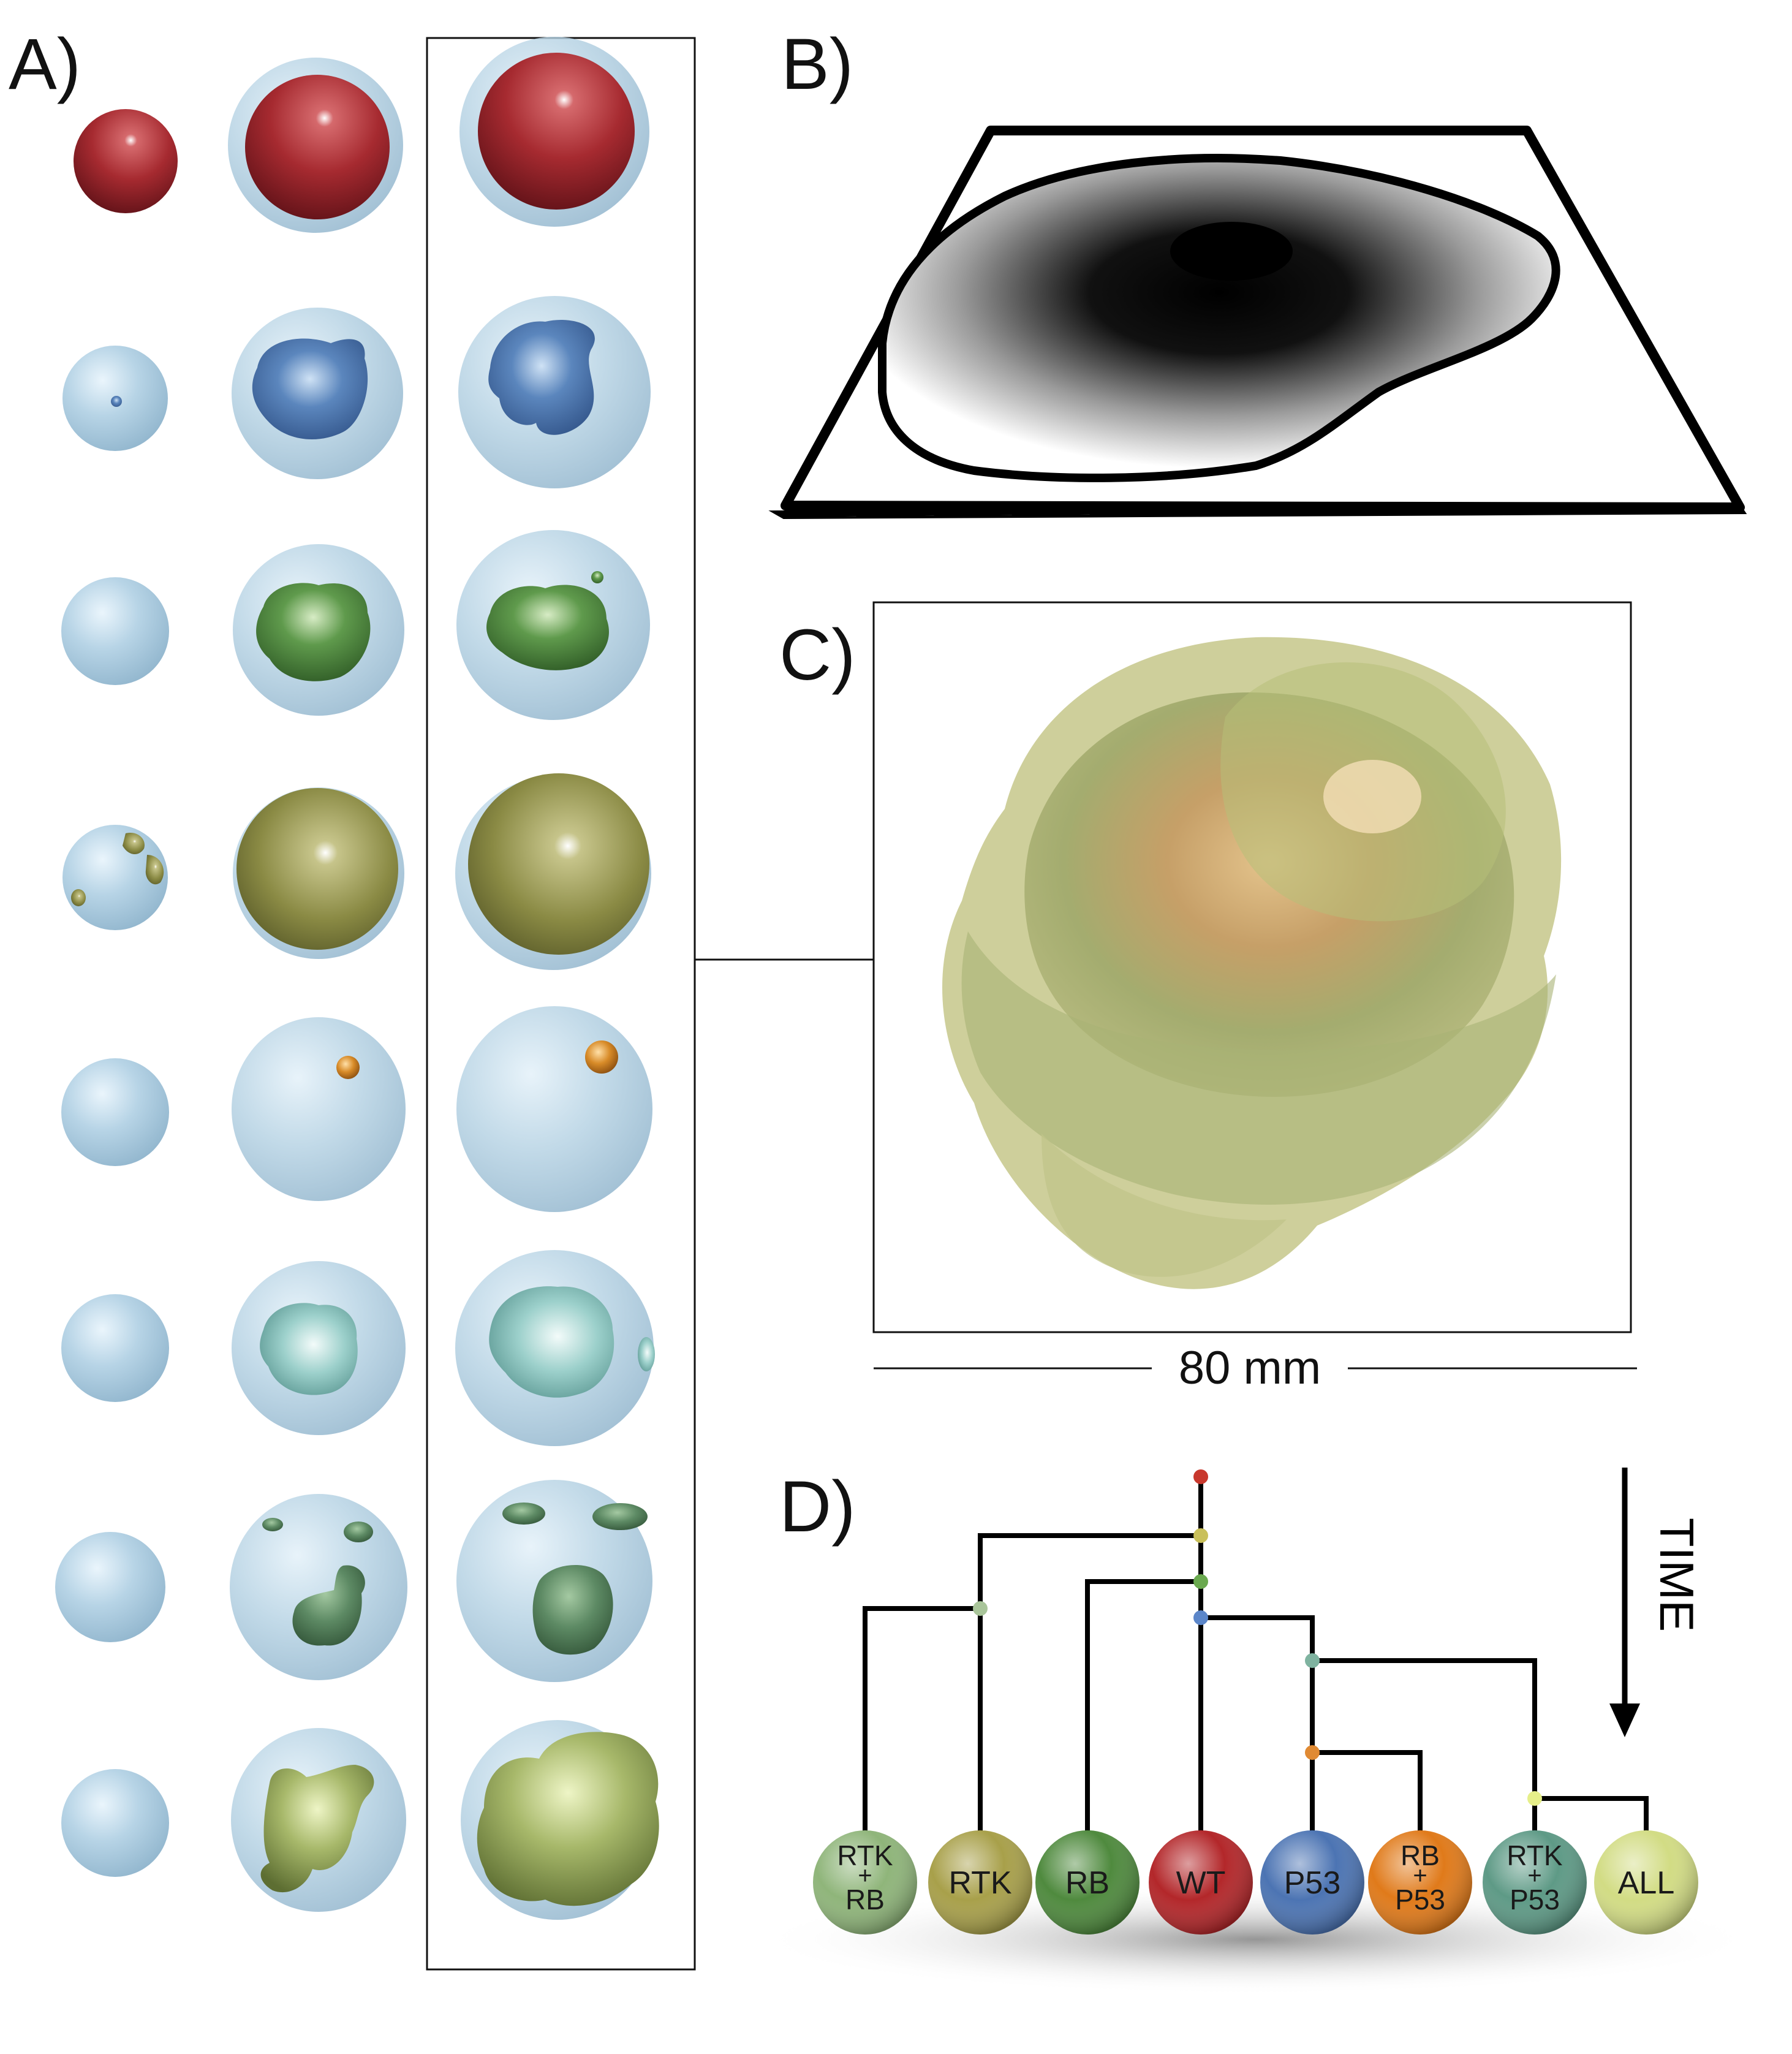 The height and width of the screenshot is (2054, 1792). What do you see at coordinates (568, 1819) in the screenshot?
I see `tumor-all-large` at bounding box center [568, 1819].